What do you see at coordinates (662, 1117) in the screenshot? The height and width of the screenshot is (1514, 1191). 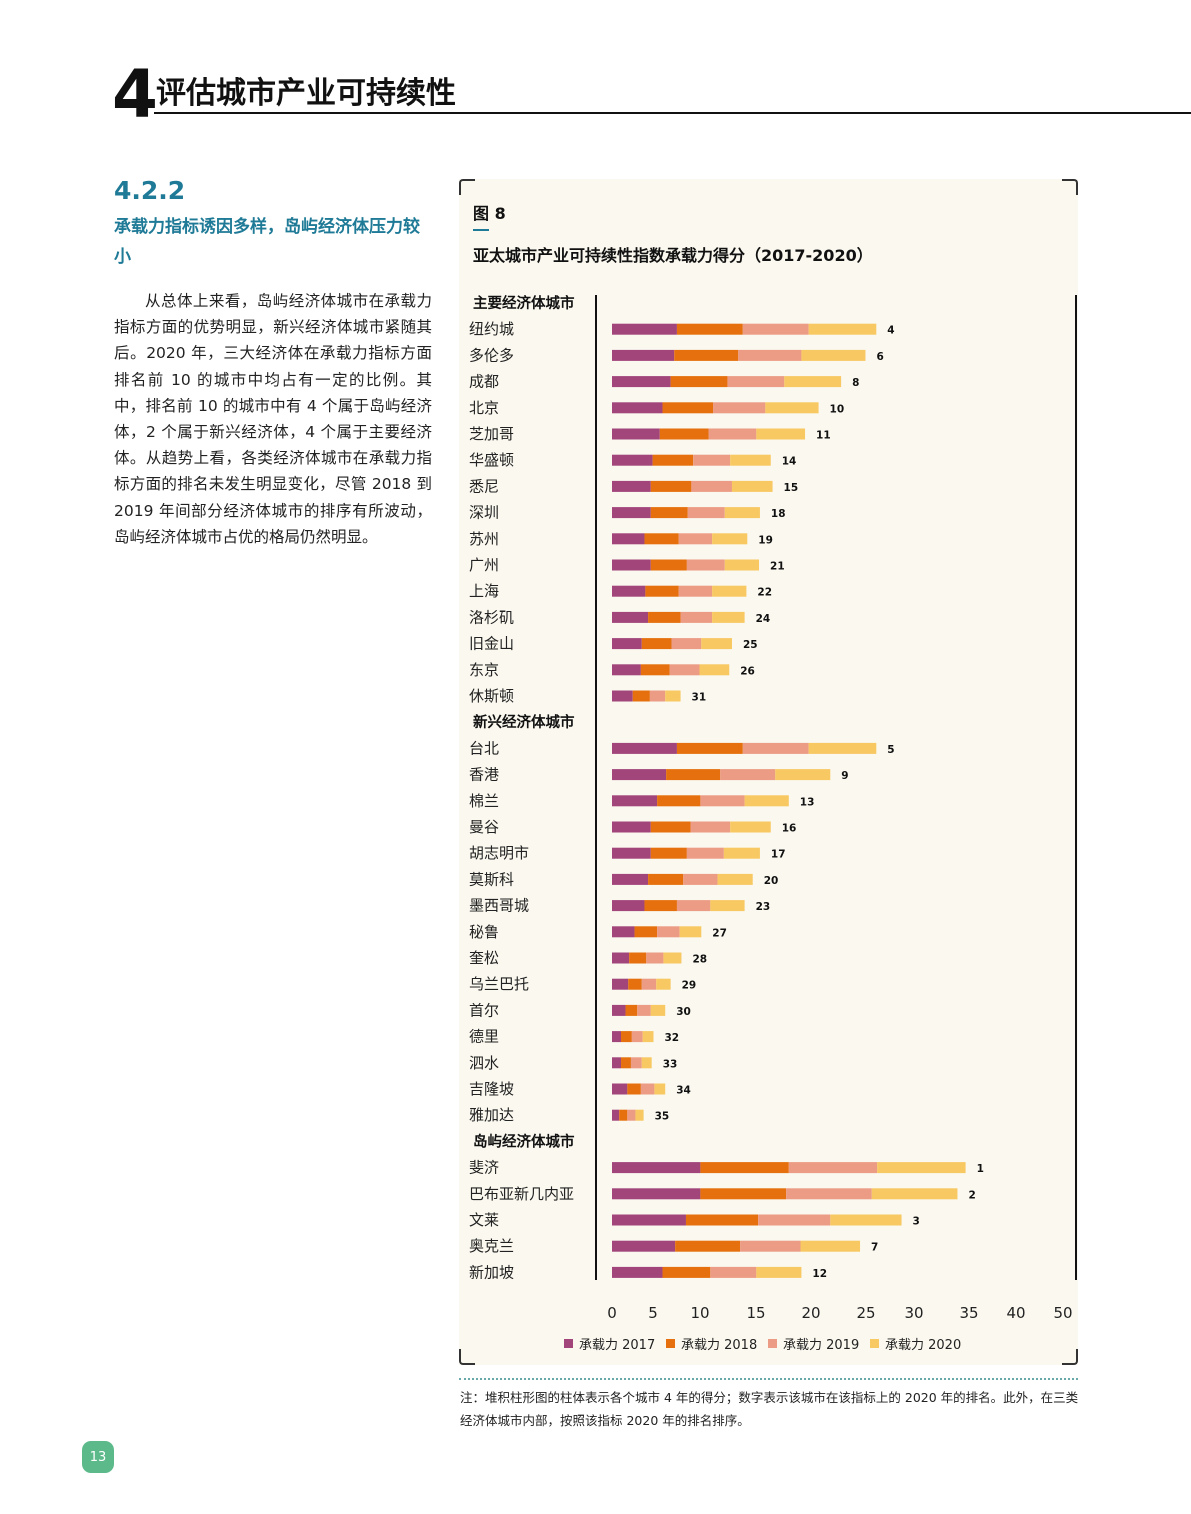 I see `rank-label: 35` at bounding box center [662, 1117].